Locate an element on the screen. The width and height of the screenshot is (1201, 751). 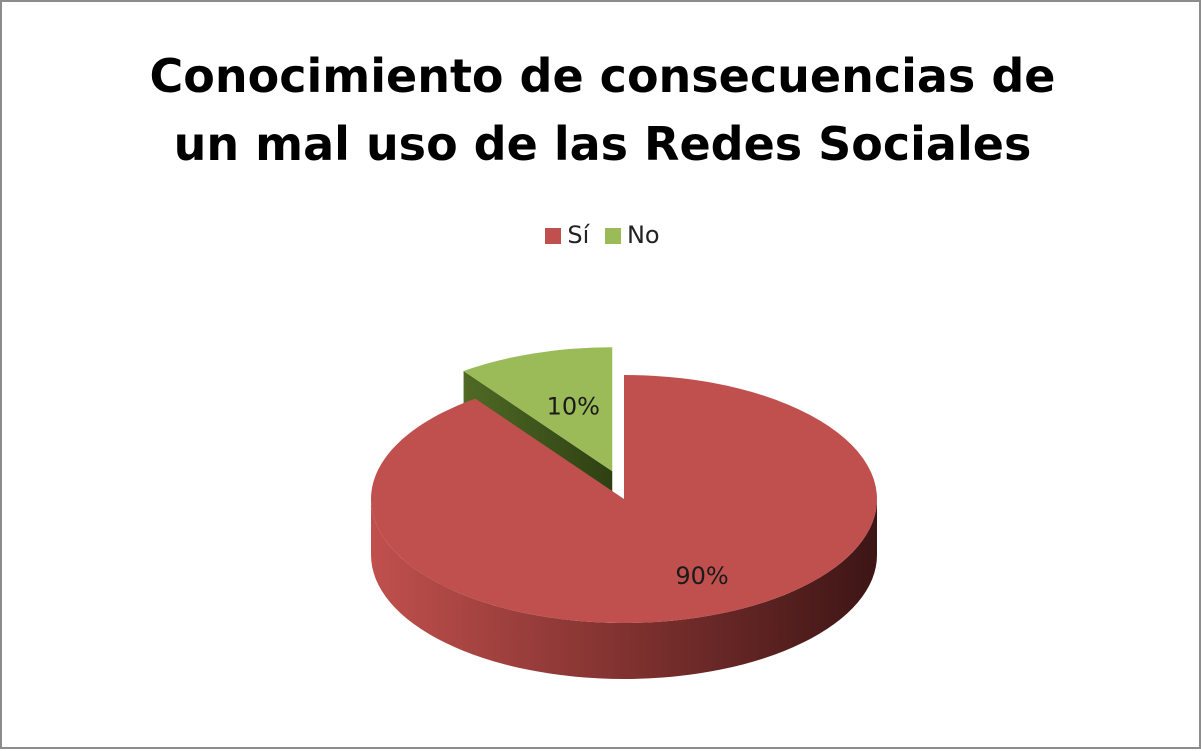
legend-item-si: Sí is located at coordinates (567, 235).